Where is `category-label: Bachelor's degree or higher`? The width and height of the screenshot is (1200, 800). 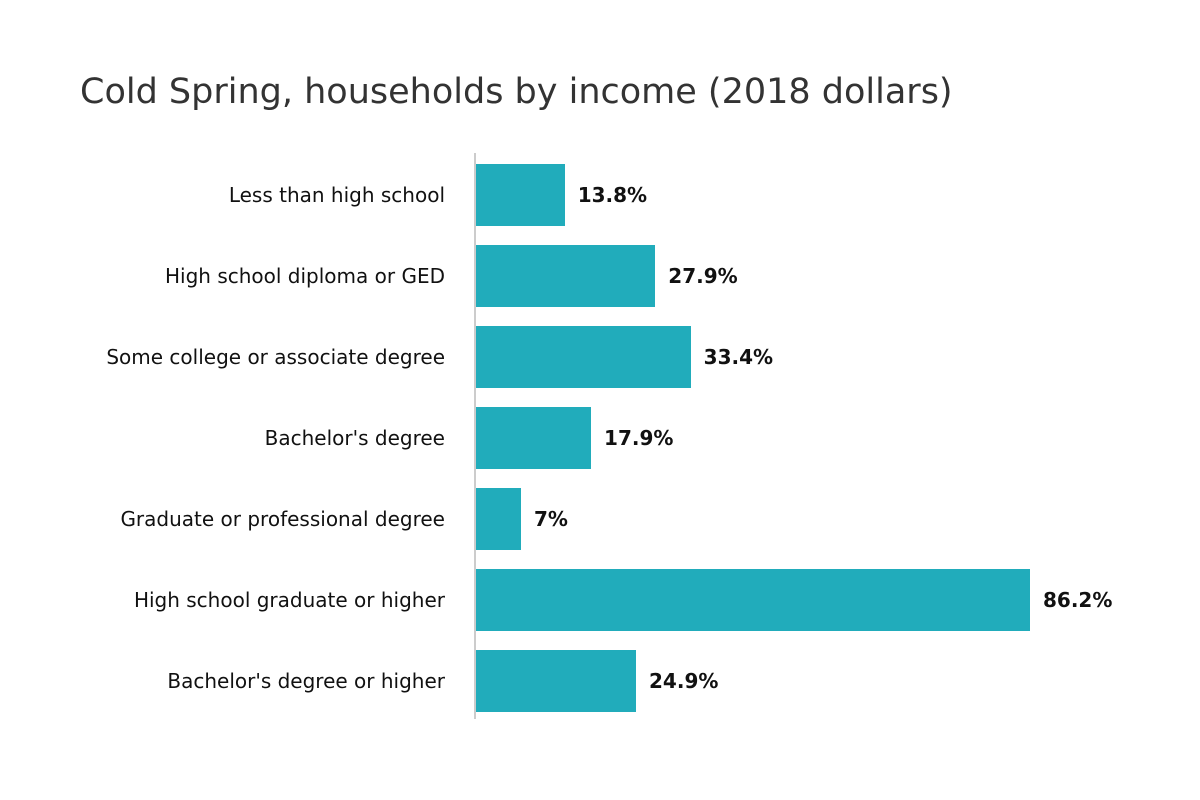 category-label: Bachelor's degree or higher is located at coordinates (306, 681).